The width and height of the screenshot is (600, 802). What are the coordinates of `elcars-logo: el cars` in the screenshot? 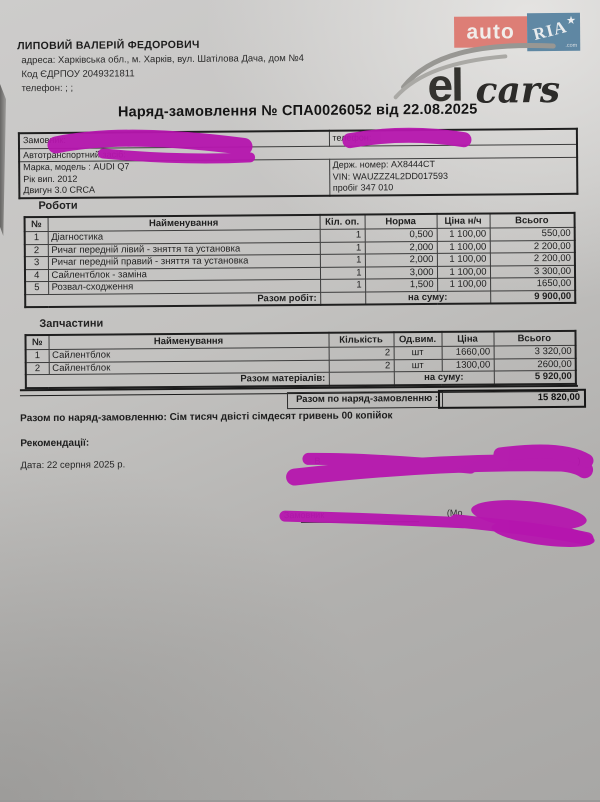 It's located at (476, 76).